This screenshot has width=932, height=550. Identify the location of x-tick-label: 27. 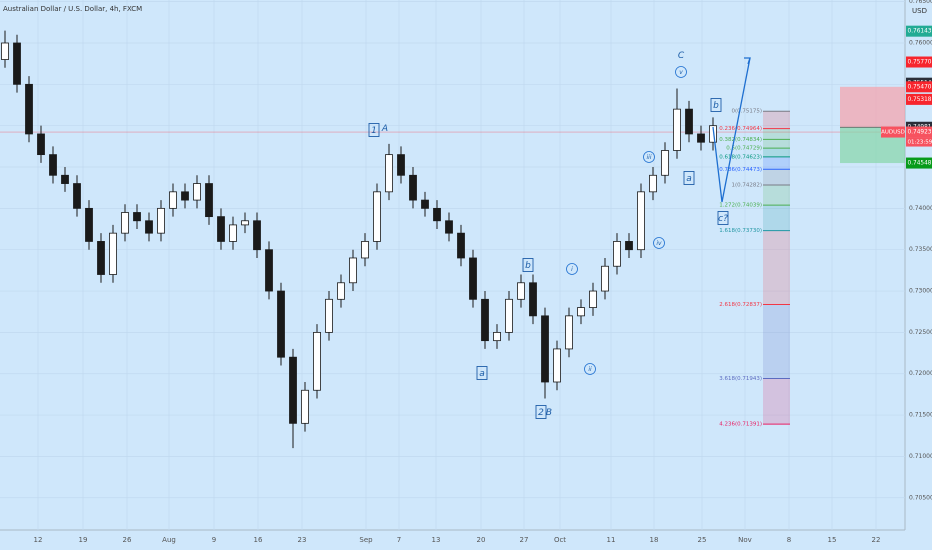
(524, 540).